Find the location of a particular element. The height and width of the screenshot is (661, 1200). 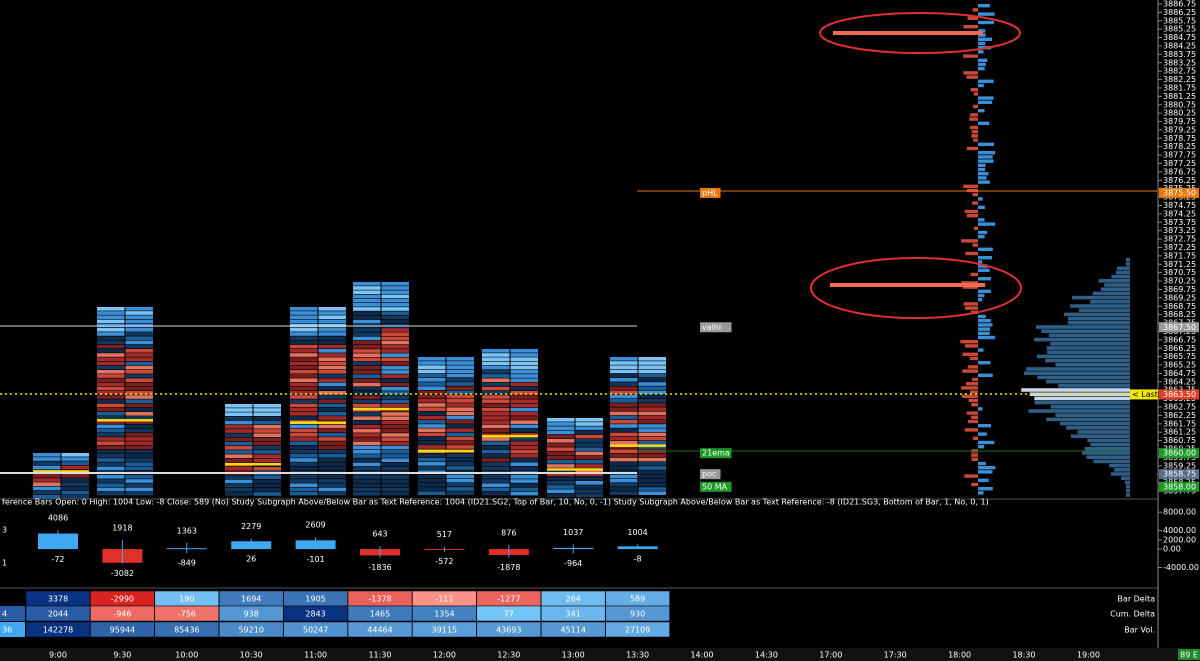

delta-low-label: -101 is located at coordinates (316, 559).